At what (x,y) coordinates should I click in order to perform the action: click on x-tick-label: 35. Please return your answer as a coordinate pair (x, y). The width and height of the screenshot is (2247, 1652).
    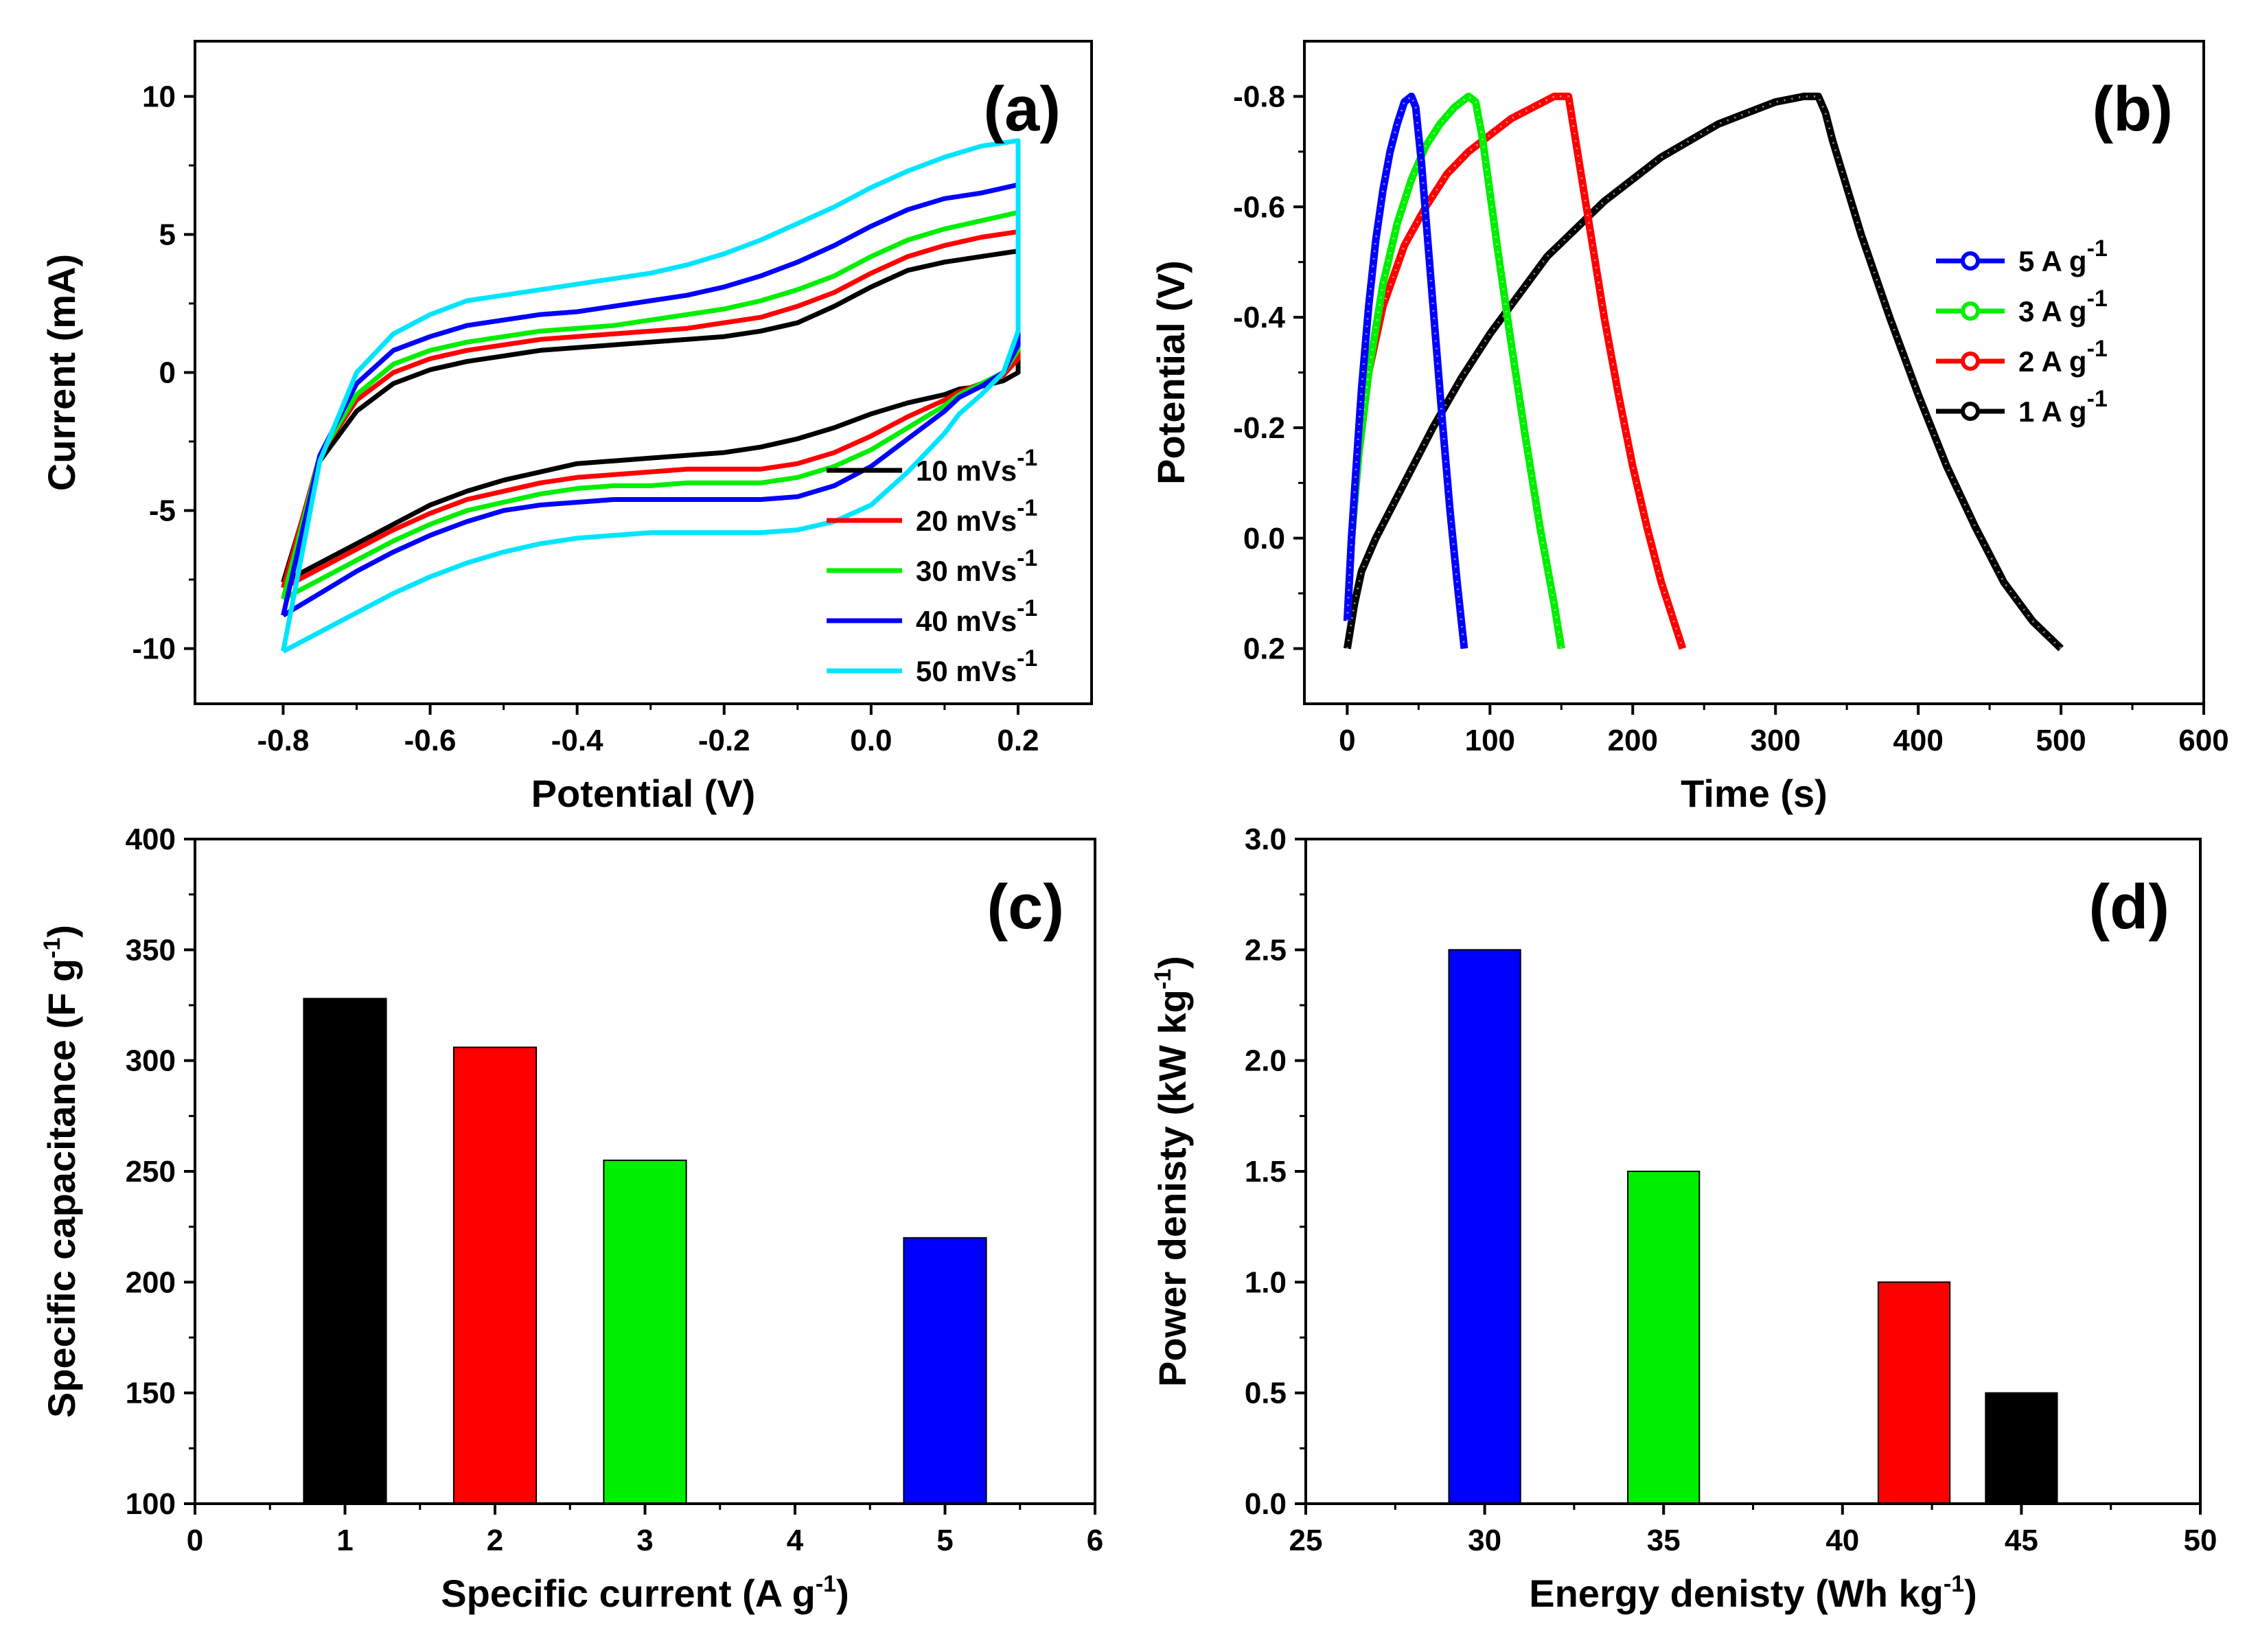
    Looking at the image, I should click on (1664, 1540).